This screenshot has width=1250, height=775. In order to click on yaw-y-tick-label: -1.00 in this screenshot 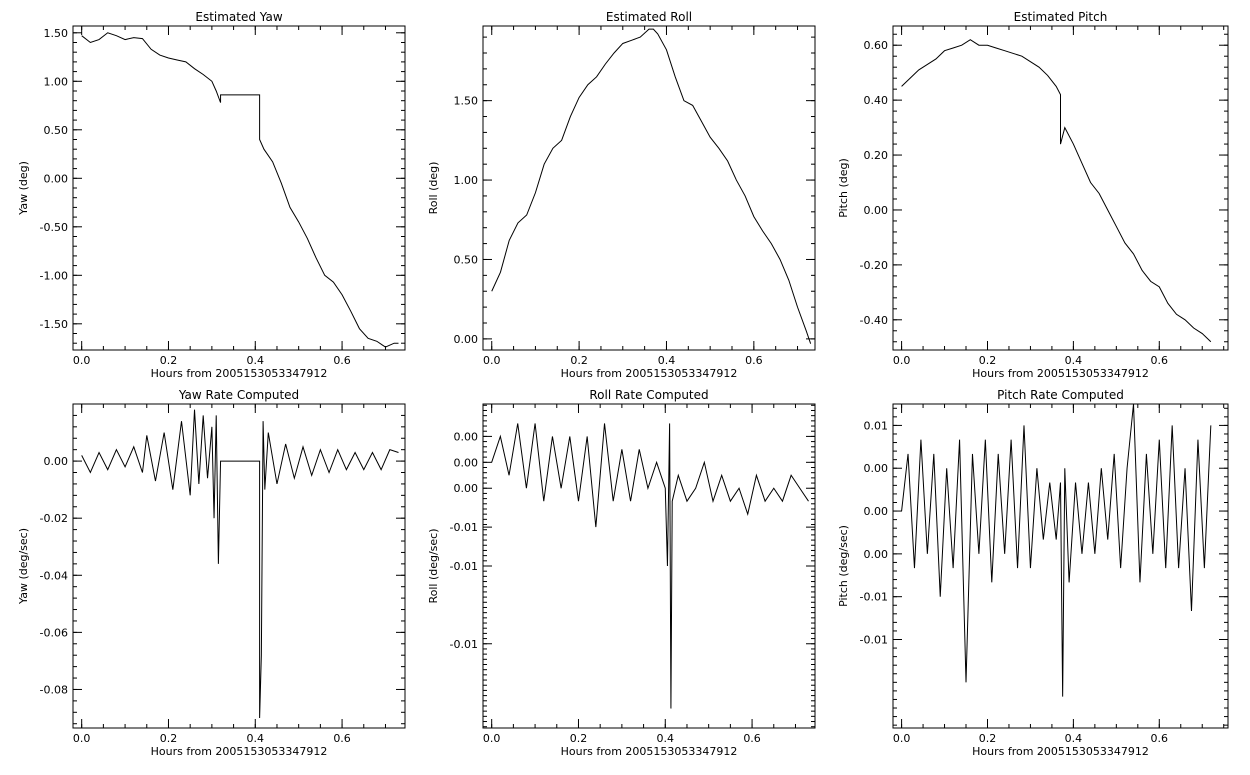, I will do `click(54, 275)`.